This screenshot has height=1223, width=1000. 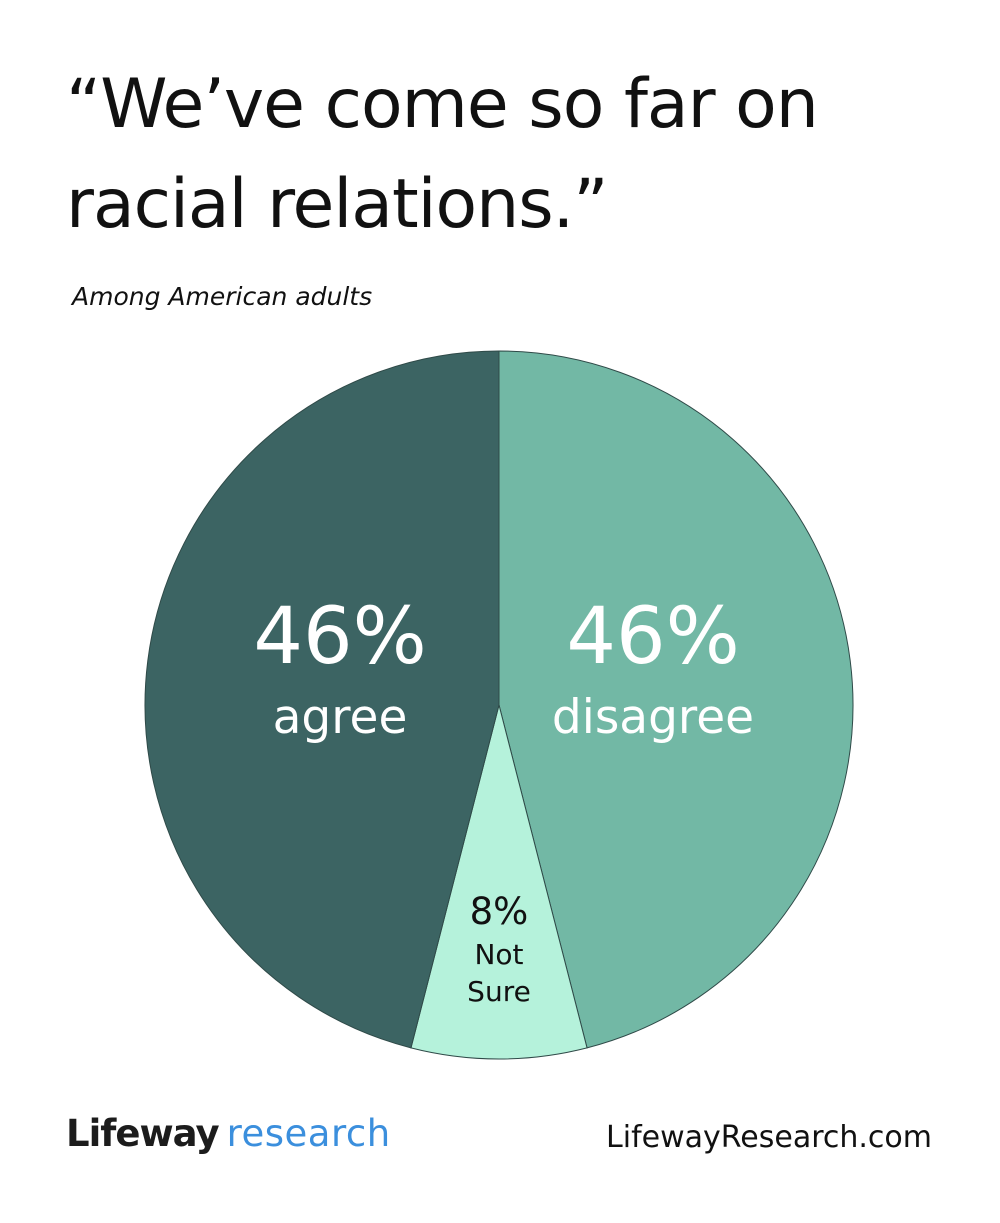 I want to click on slice-percent-agree: 46%, so click(x=339, y=637).